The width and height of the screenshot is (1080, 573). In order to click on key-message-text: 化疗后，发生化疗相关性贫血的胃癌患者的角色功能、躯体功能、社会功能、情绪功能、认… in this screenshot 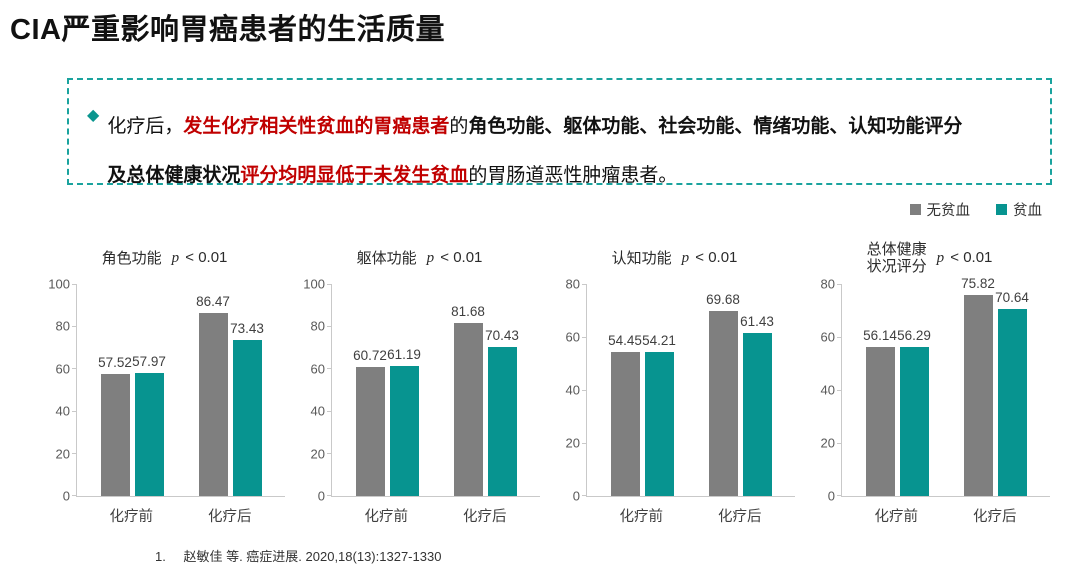, I will do `click(534, 151)`.